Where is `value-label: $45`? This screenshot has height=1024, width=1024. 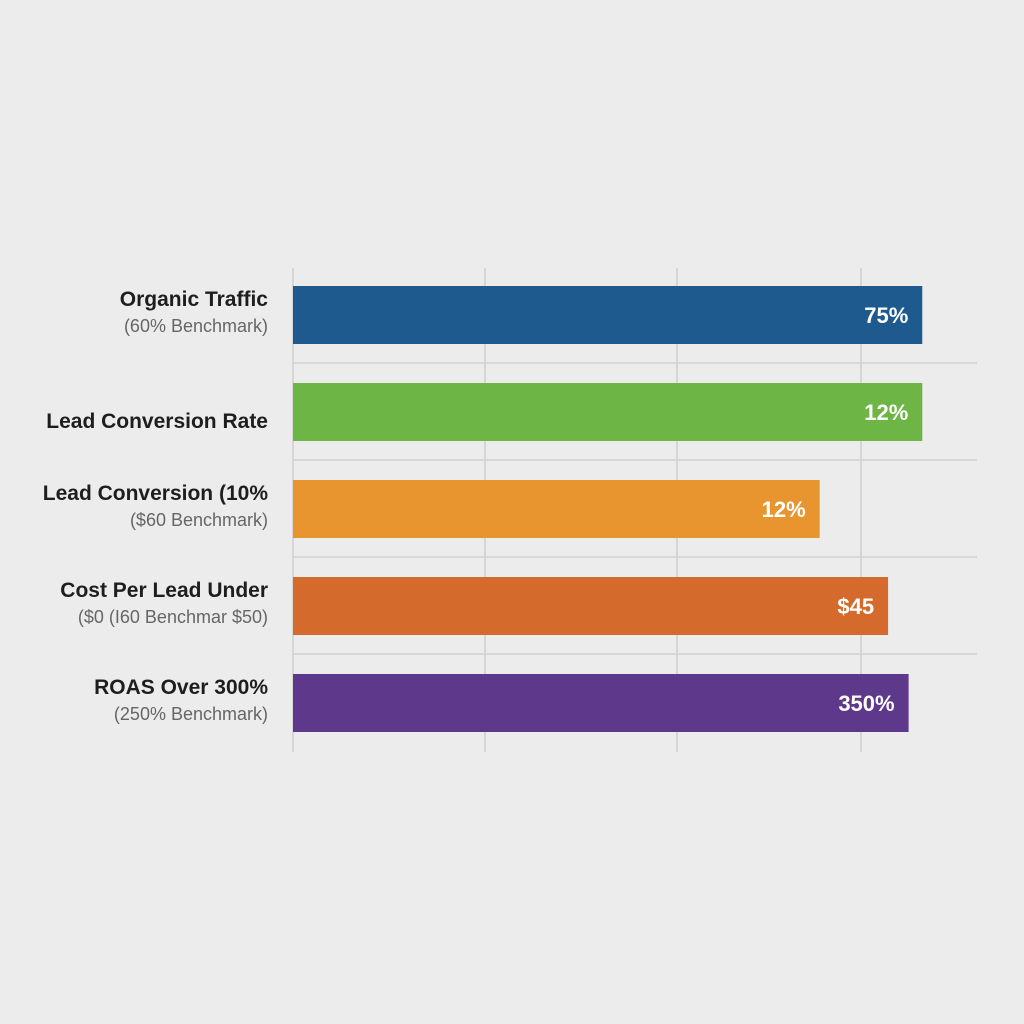 value-label: $45 is located at coordinates (855, 606).